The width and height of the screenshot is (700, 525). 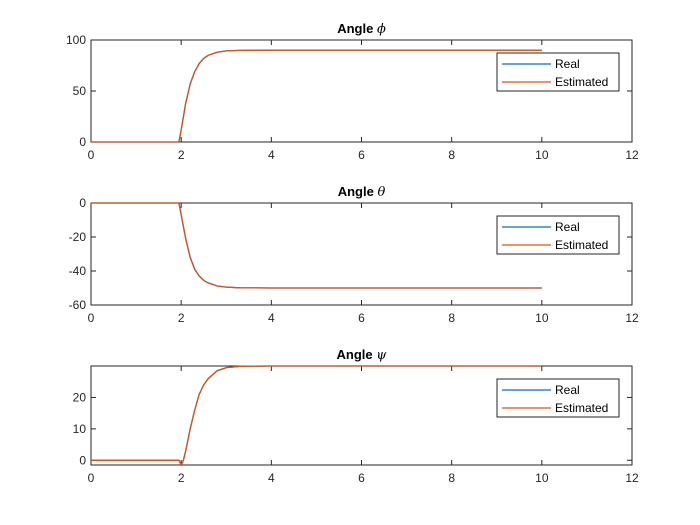 What do you see at coordinates (381, 29) in the screenshot?
I see `subplot-title-symbol: ϕ` at bounding box center [381, 29].